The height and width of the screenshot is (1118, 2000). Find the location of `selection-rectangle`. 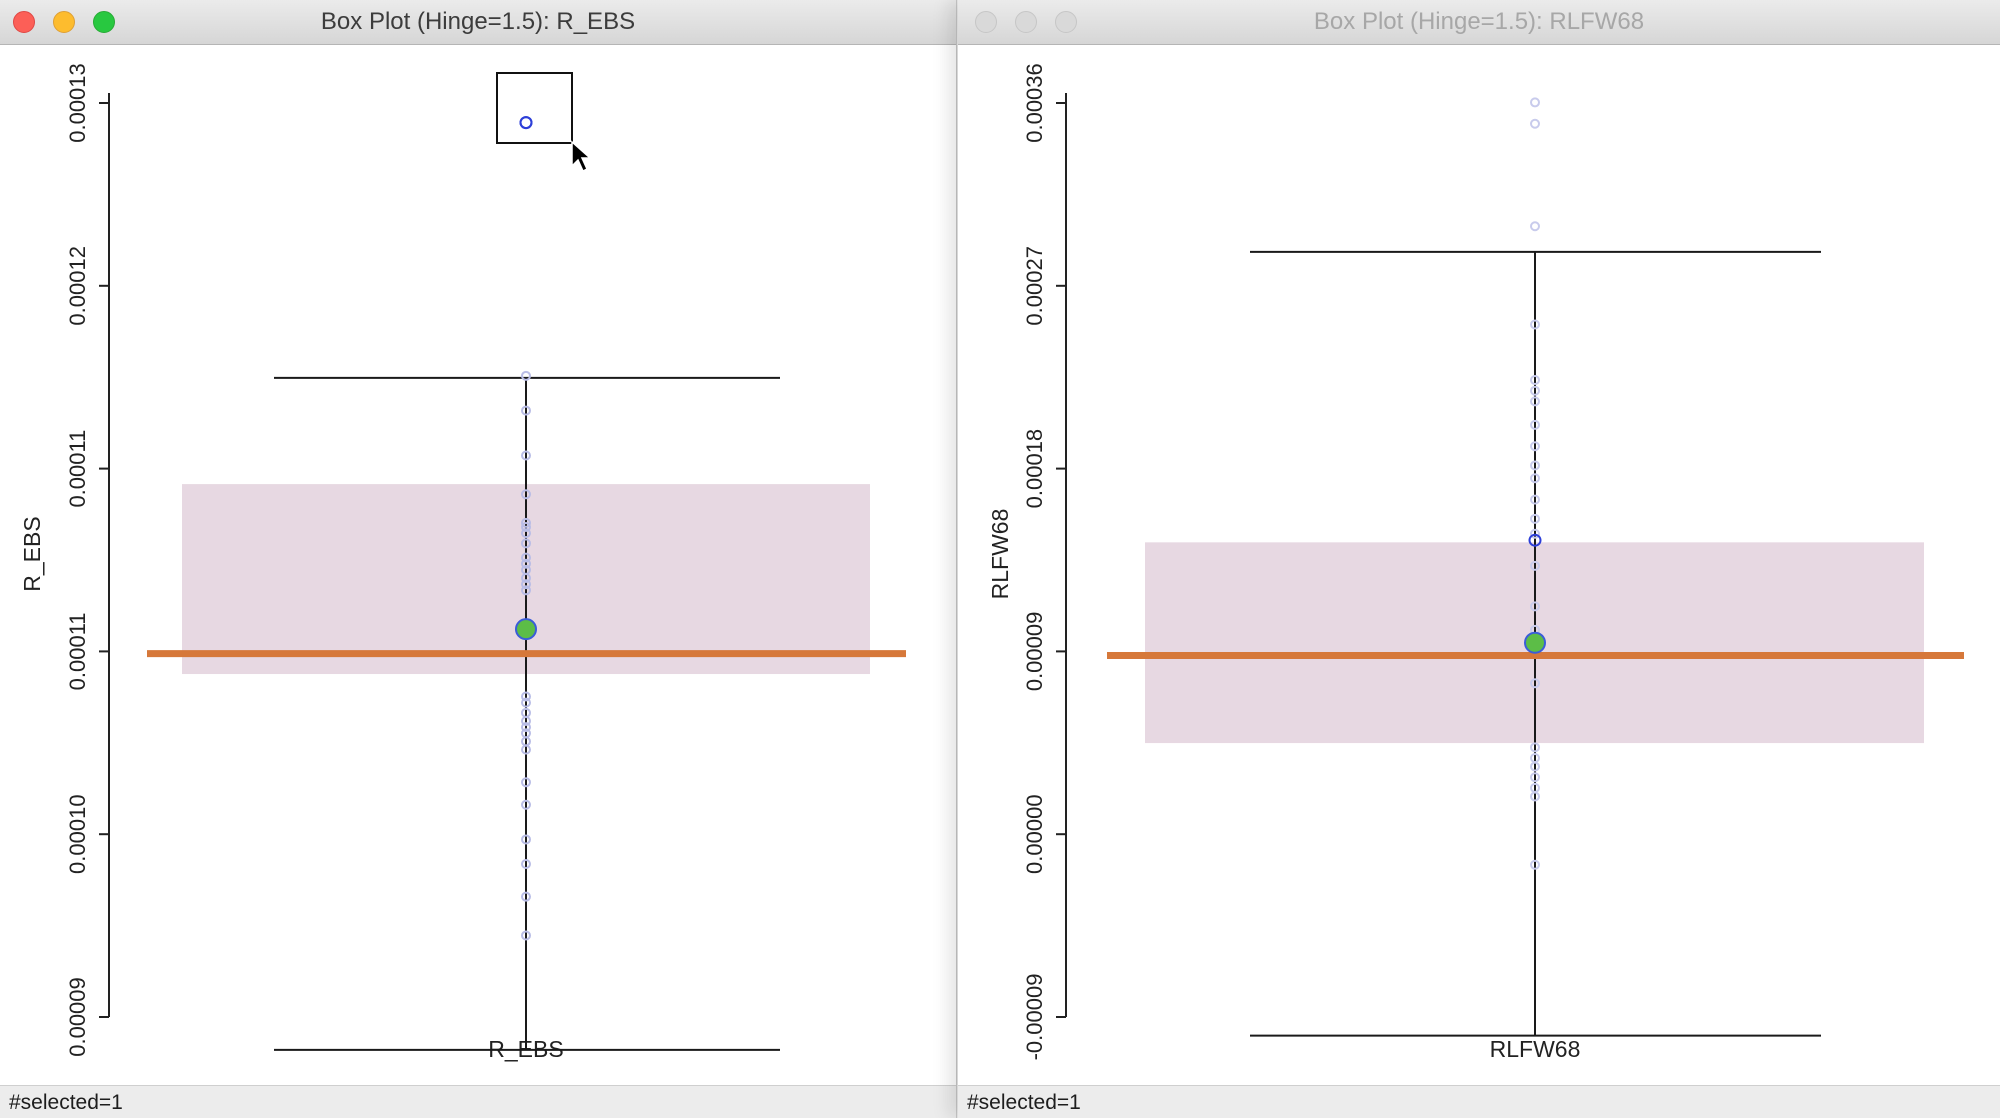

selection-rectangle is located at coordinates (534, 108).